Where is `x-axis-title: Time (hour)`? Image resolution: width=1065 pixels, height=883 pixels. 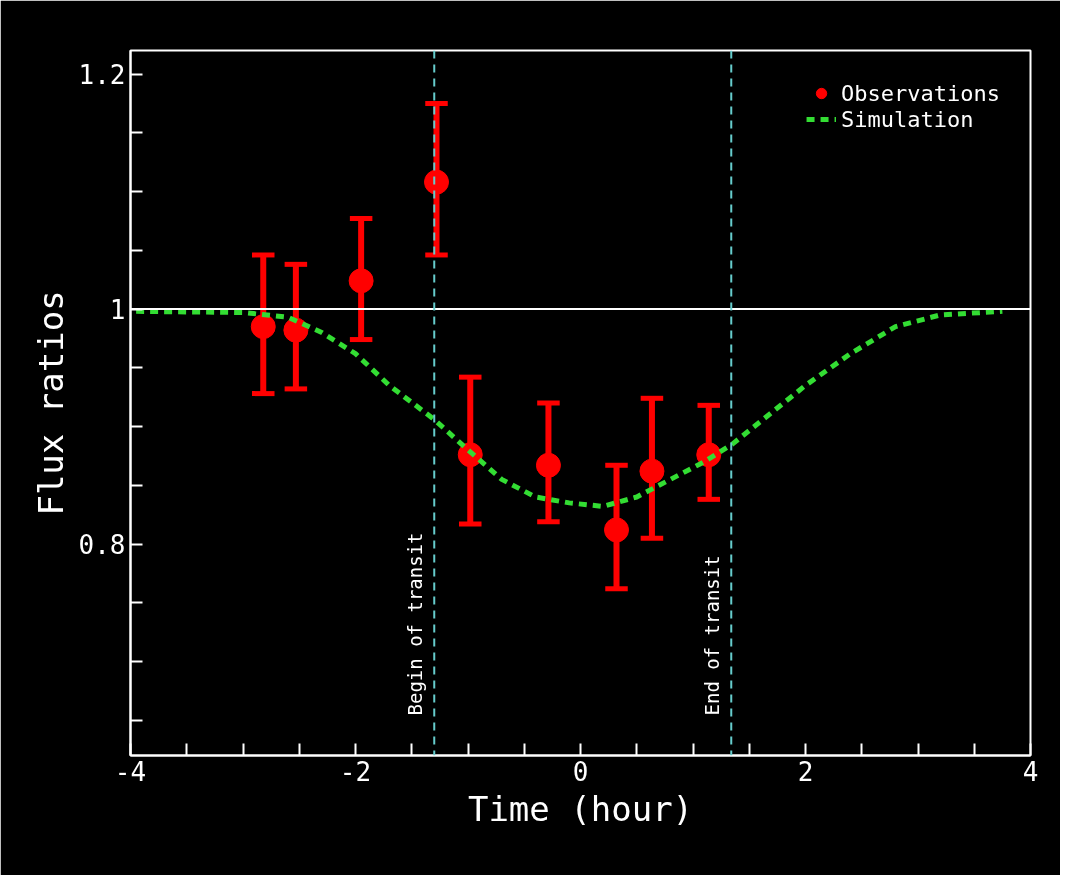 x-axis-title: Time (hour) is located at coordinates (580, 808).